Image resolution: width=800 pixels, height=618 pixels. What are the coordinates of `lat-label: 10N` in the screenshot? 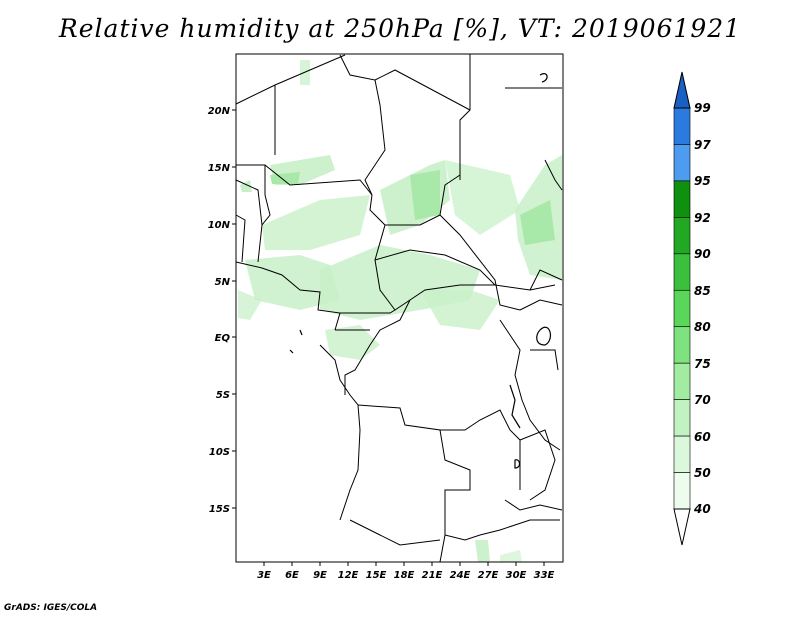 It's located at (219, 225).